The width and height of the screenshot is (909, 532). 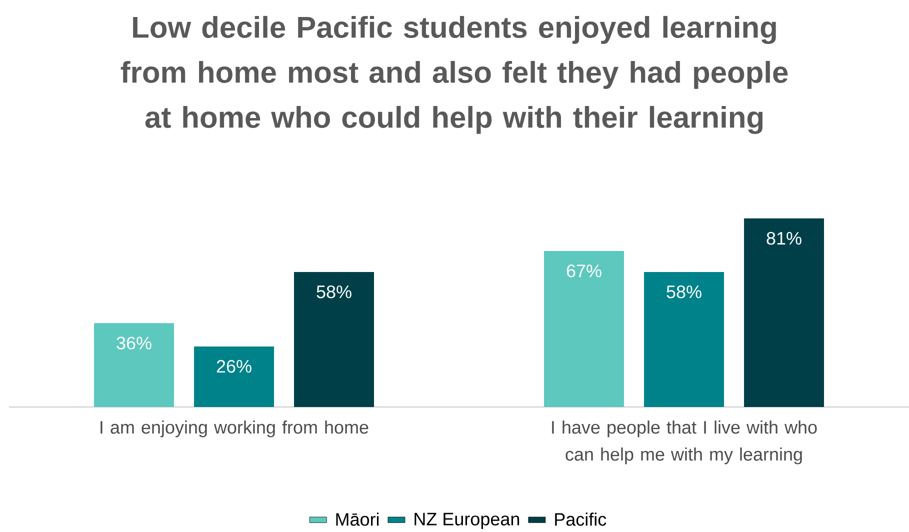 I want to click on legend-label: Māori, so click(x=357, y=519).